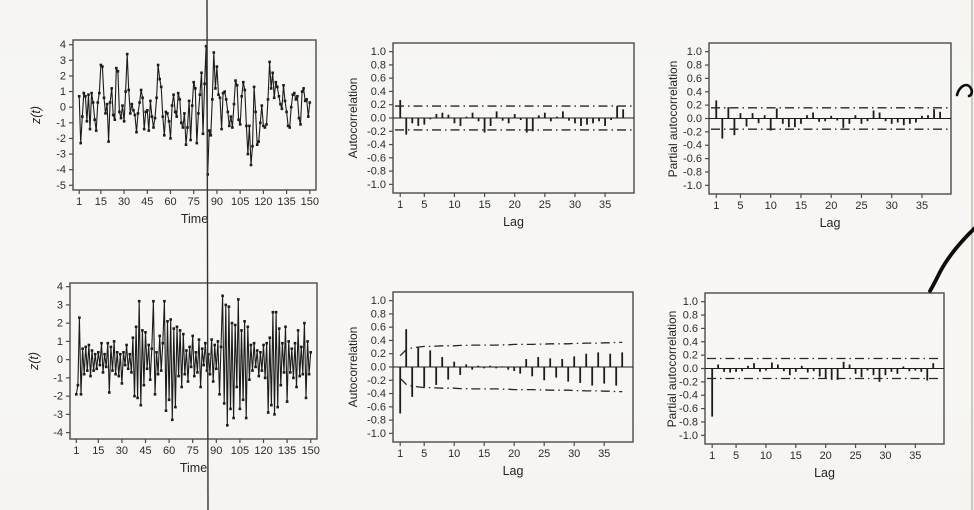 Image resolution: width=974 pixels, height=510 pixels. Describe the element at coordinates (454, 454) in the screenshot. I see `x-tick-label: 10` at that location.